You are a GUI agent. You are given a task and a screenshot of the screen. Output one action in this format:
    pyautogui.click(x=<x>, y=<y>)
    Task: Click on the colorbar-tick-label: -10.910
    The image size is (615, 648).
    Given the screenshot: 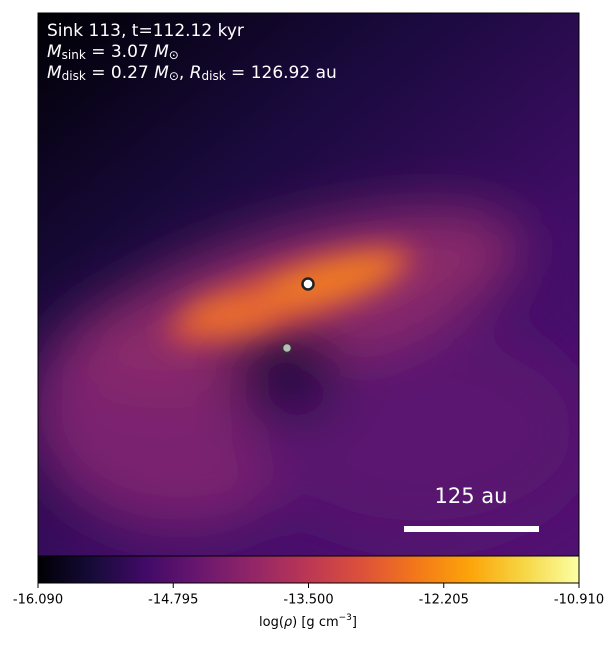 What is the action you would take?
    pyautogui.click(x=579, y=600)
    